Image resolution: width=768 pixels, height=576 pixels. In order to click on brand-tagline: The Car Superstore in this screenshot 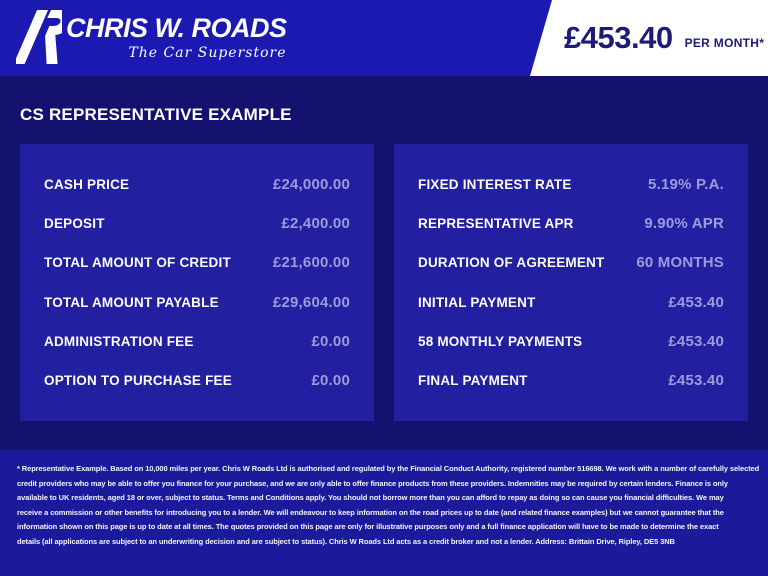, I will do `click(207, 53)`.